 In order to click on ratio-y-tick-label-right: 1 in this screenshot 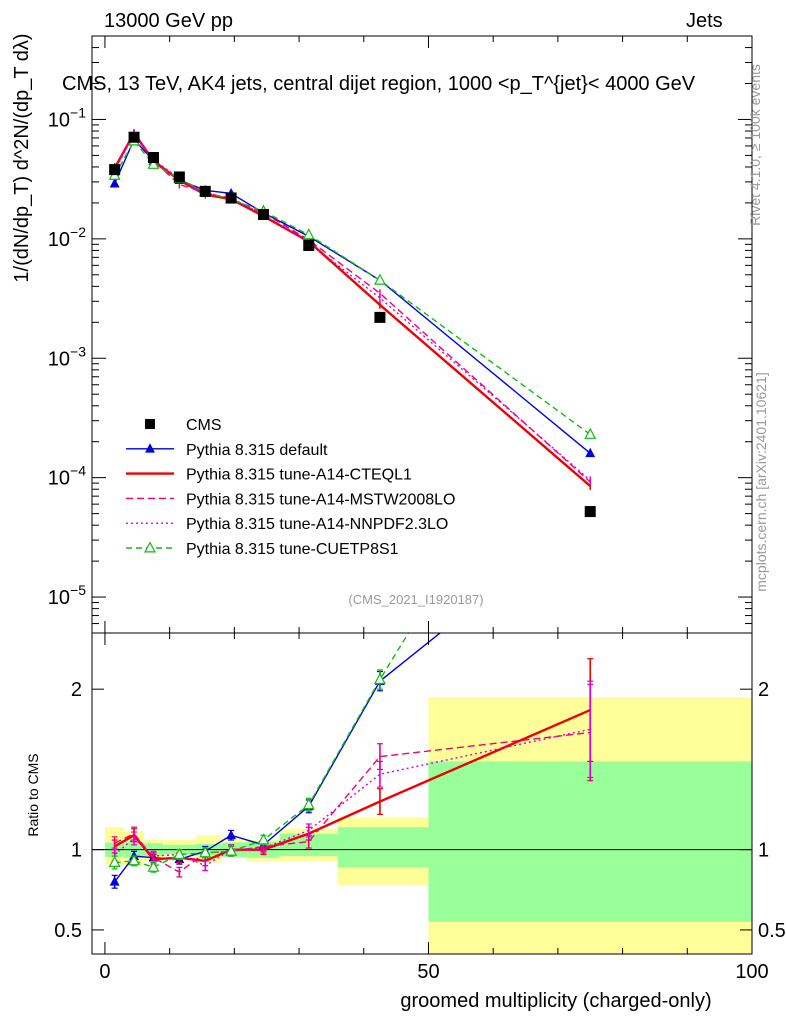, I will do `click(763, 851)`.